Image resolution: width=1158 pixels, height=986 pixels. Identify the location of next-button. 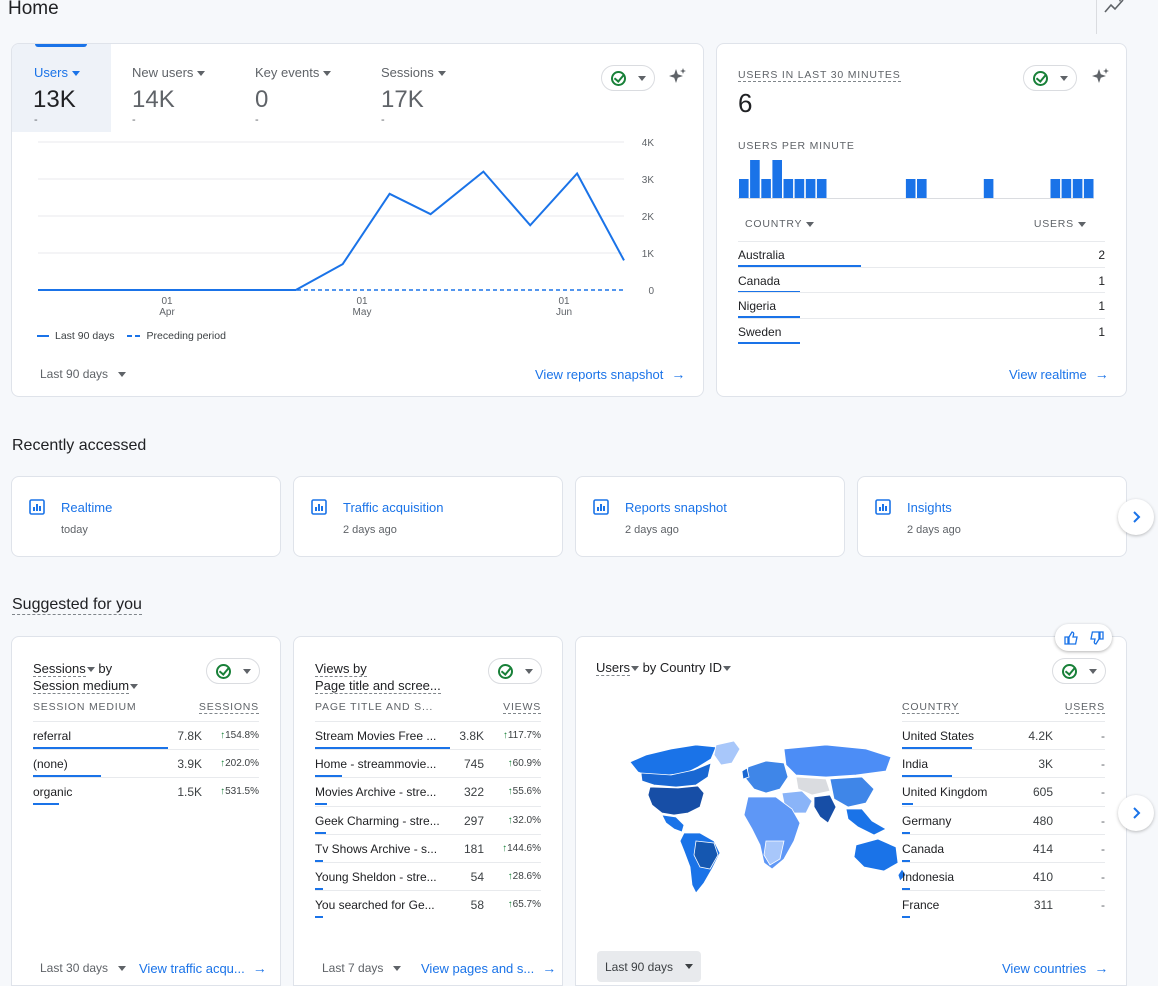
(1136, 517).